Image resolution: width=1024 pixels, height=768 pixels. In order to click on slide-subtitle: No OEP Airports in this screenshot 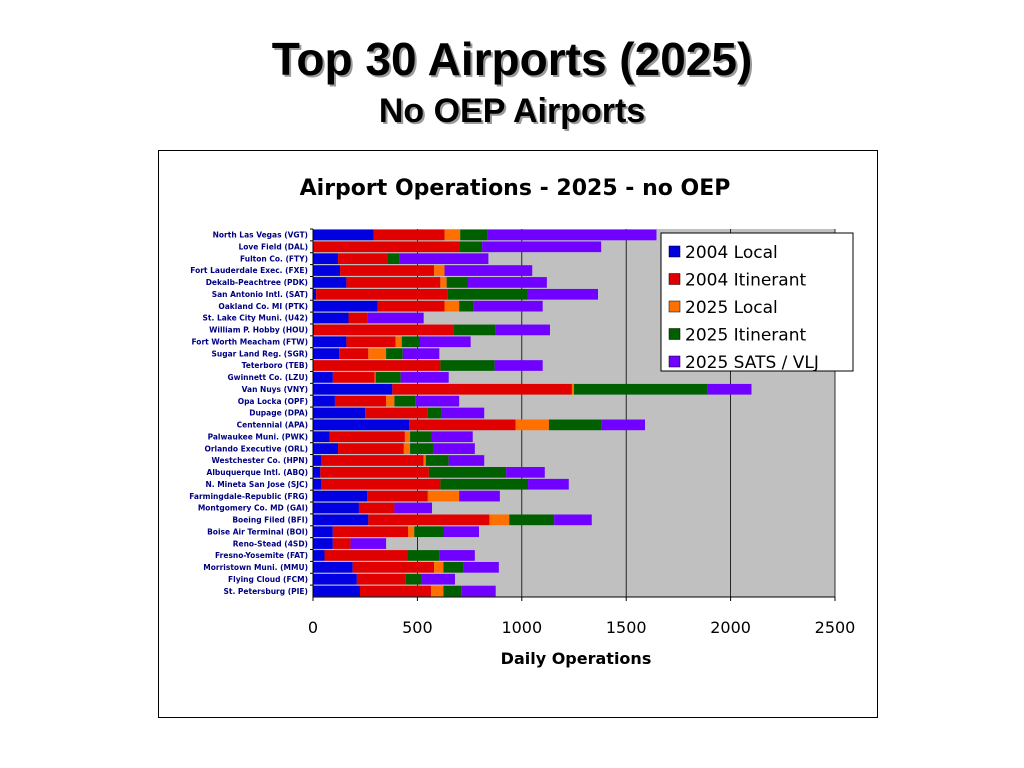, I will do `click(512, 111)`.